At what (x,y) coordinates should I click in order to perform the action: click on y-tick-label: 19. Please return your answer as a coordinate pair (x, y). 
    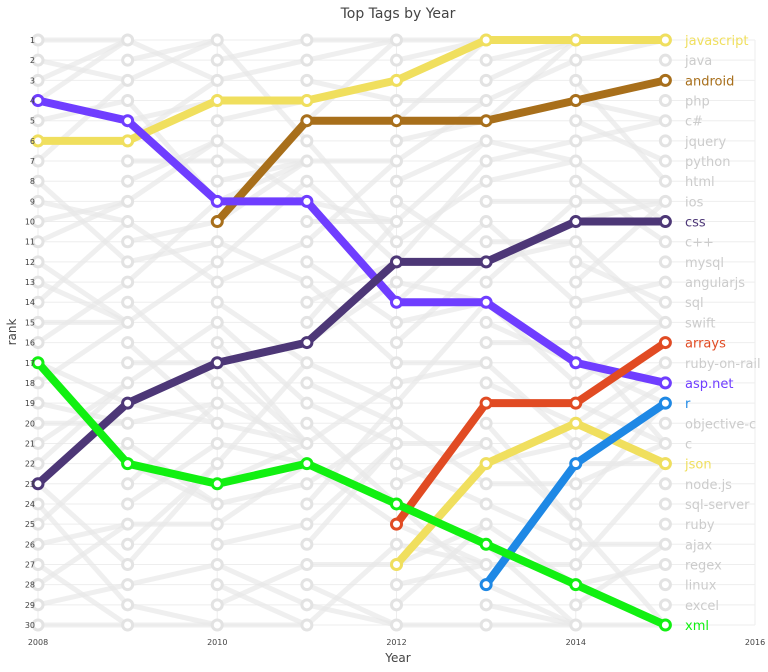
    Looking at the image, I should click on (30, 403).